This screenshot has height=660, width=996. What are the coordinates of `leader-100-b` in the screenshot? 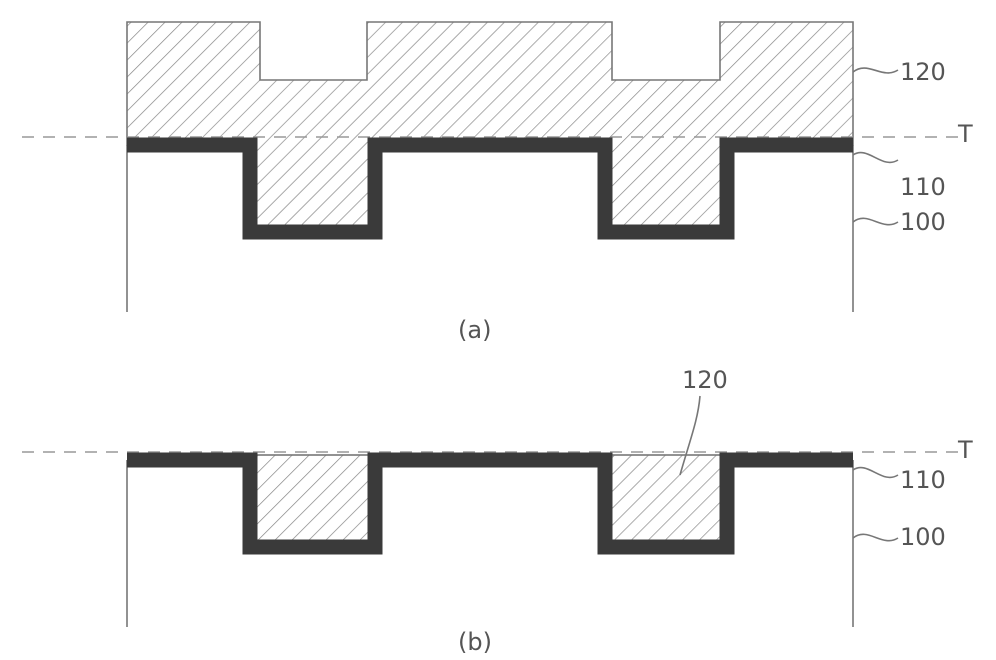 It's located at (875, 537).